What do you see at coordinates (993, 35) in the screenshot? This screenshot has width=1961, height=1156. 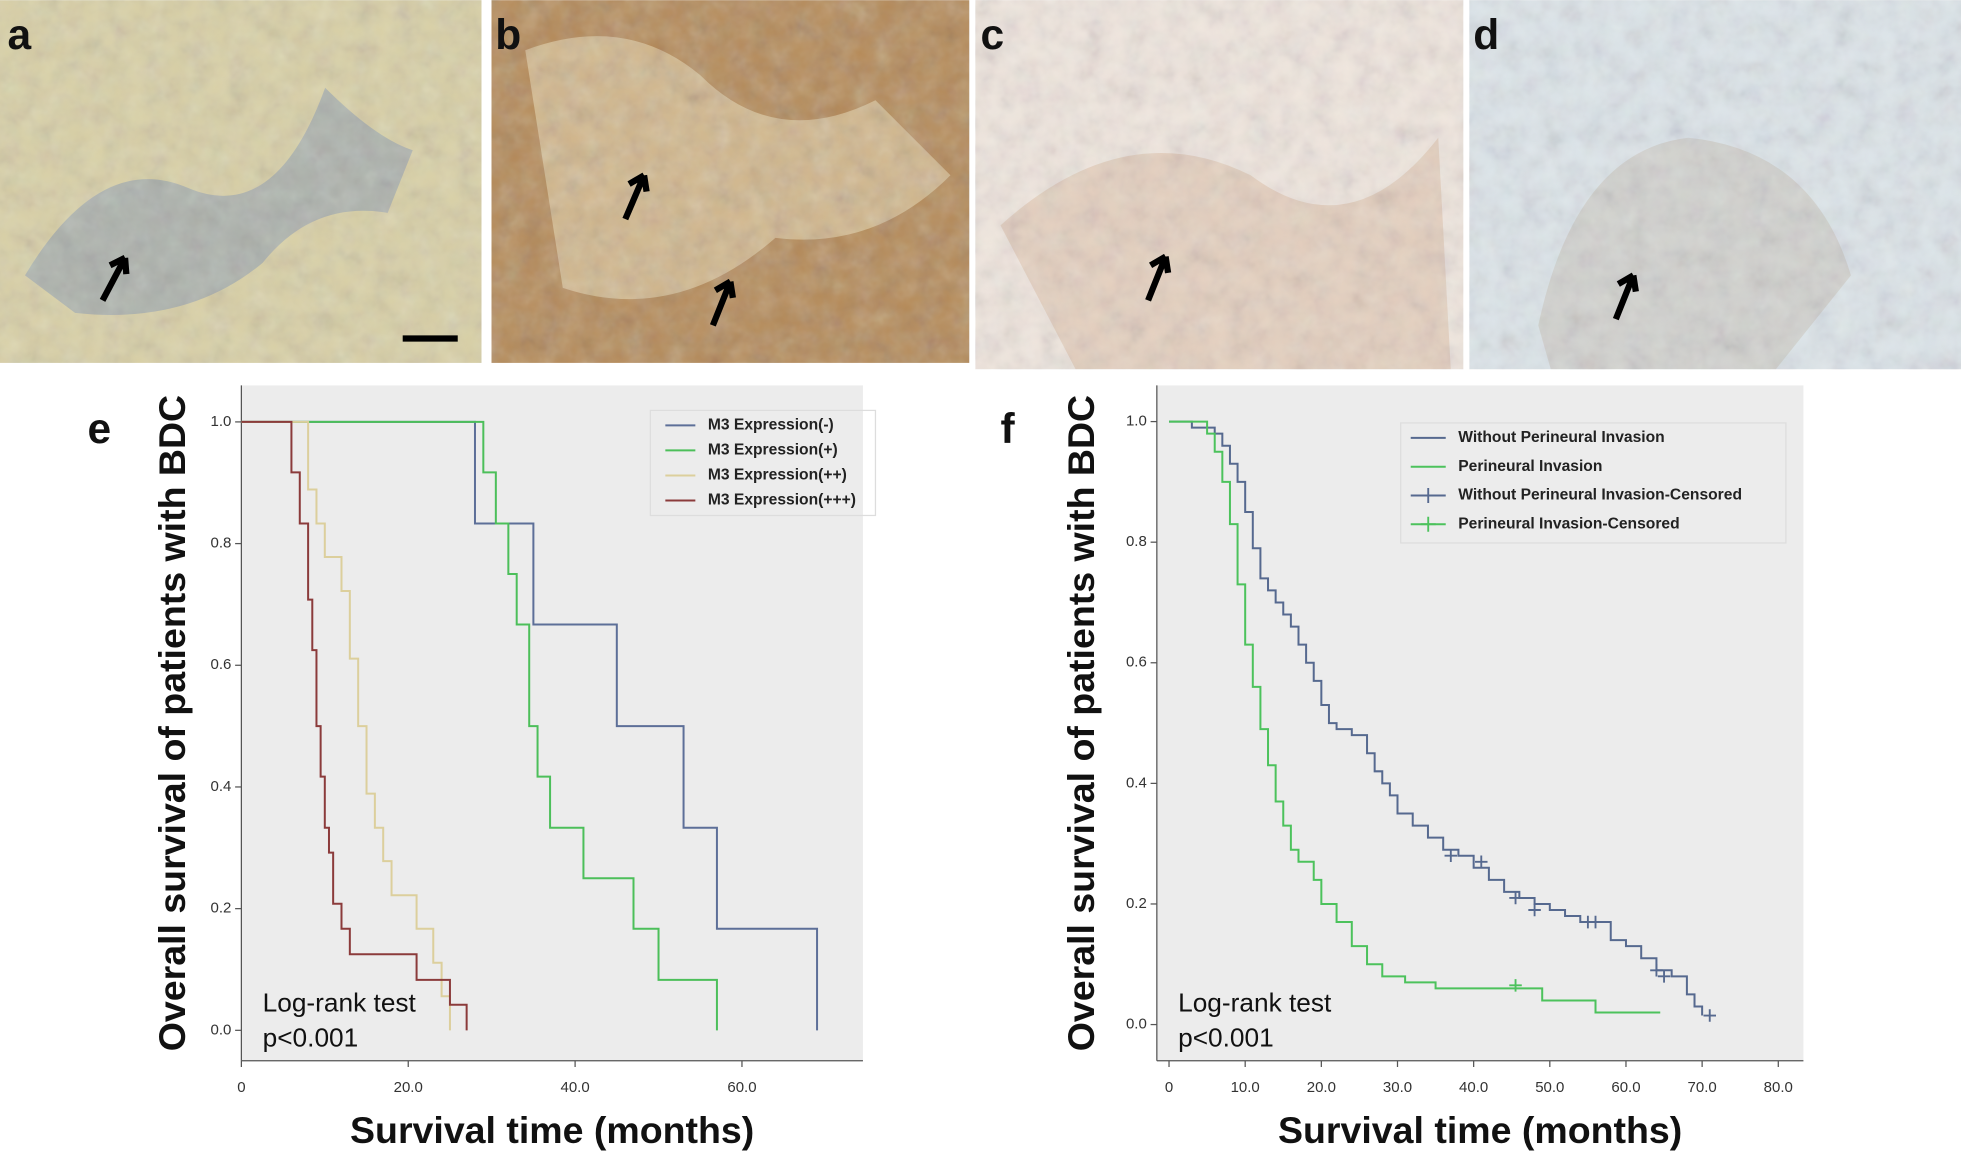 I see `panel-label: c` at bounding box center [993, 35].